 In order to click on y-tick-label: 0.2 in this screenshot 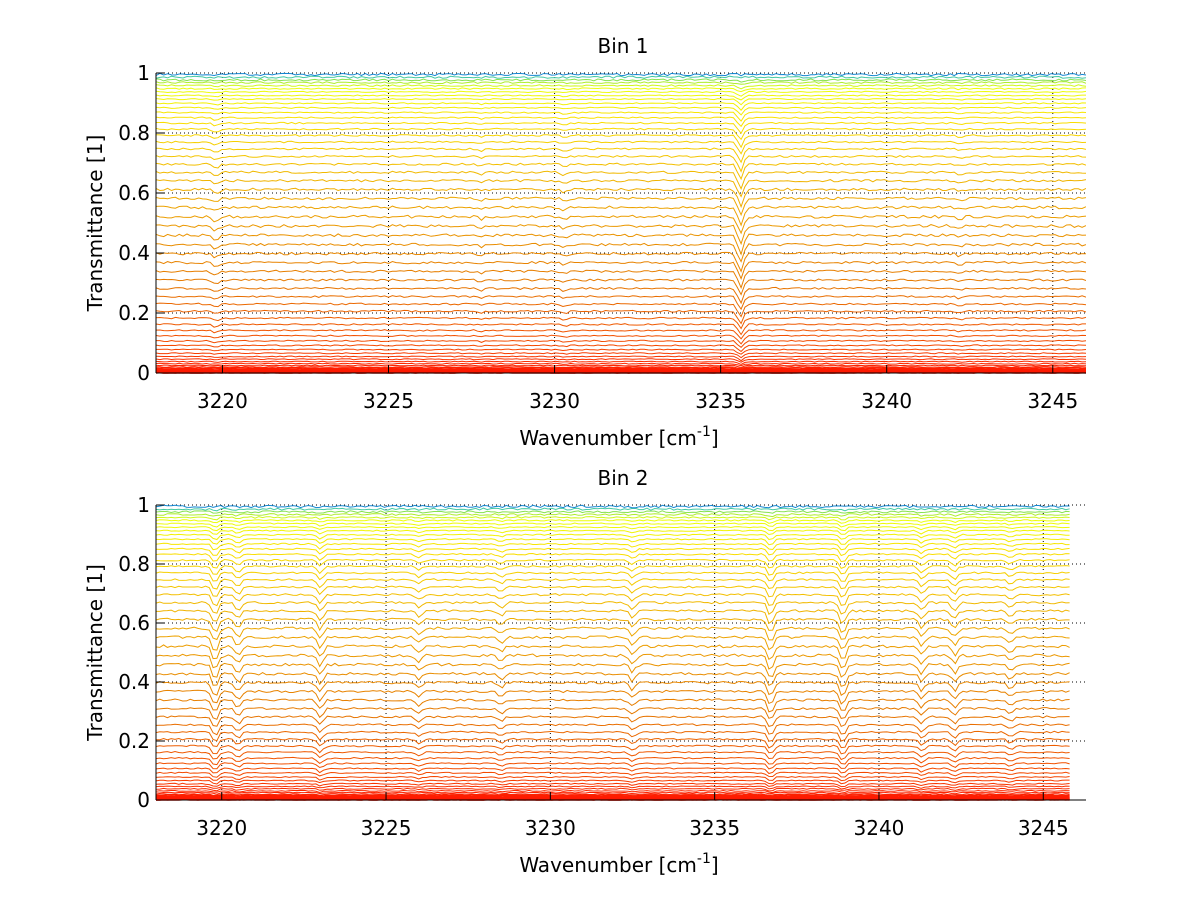, I will do `click(134, 741)`.